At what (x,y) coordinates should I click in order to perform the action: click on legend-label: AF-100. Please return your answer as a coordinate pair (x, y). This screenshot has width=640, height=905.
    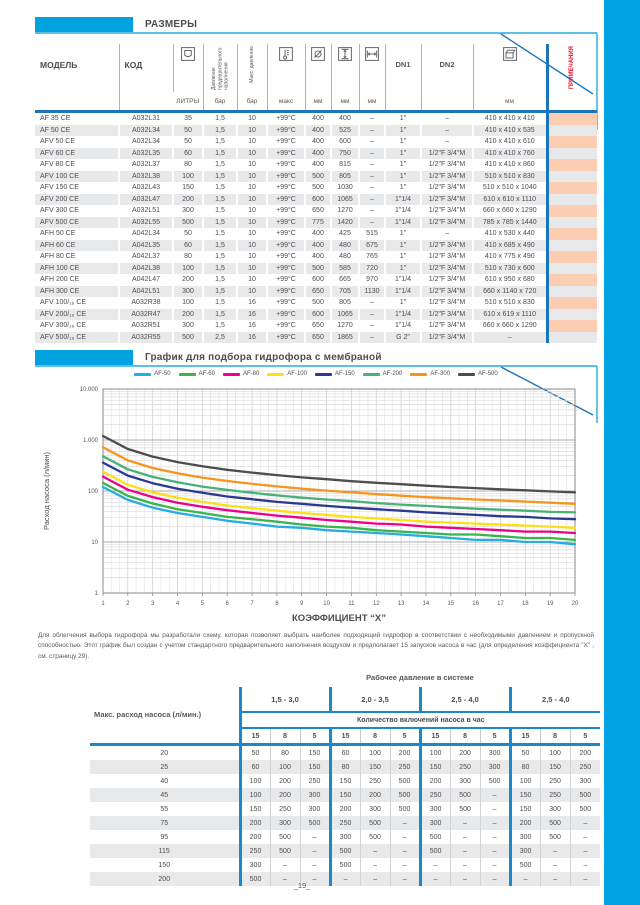
    Looking at the image, I should click on (297, 374).